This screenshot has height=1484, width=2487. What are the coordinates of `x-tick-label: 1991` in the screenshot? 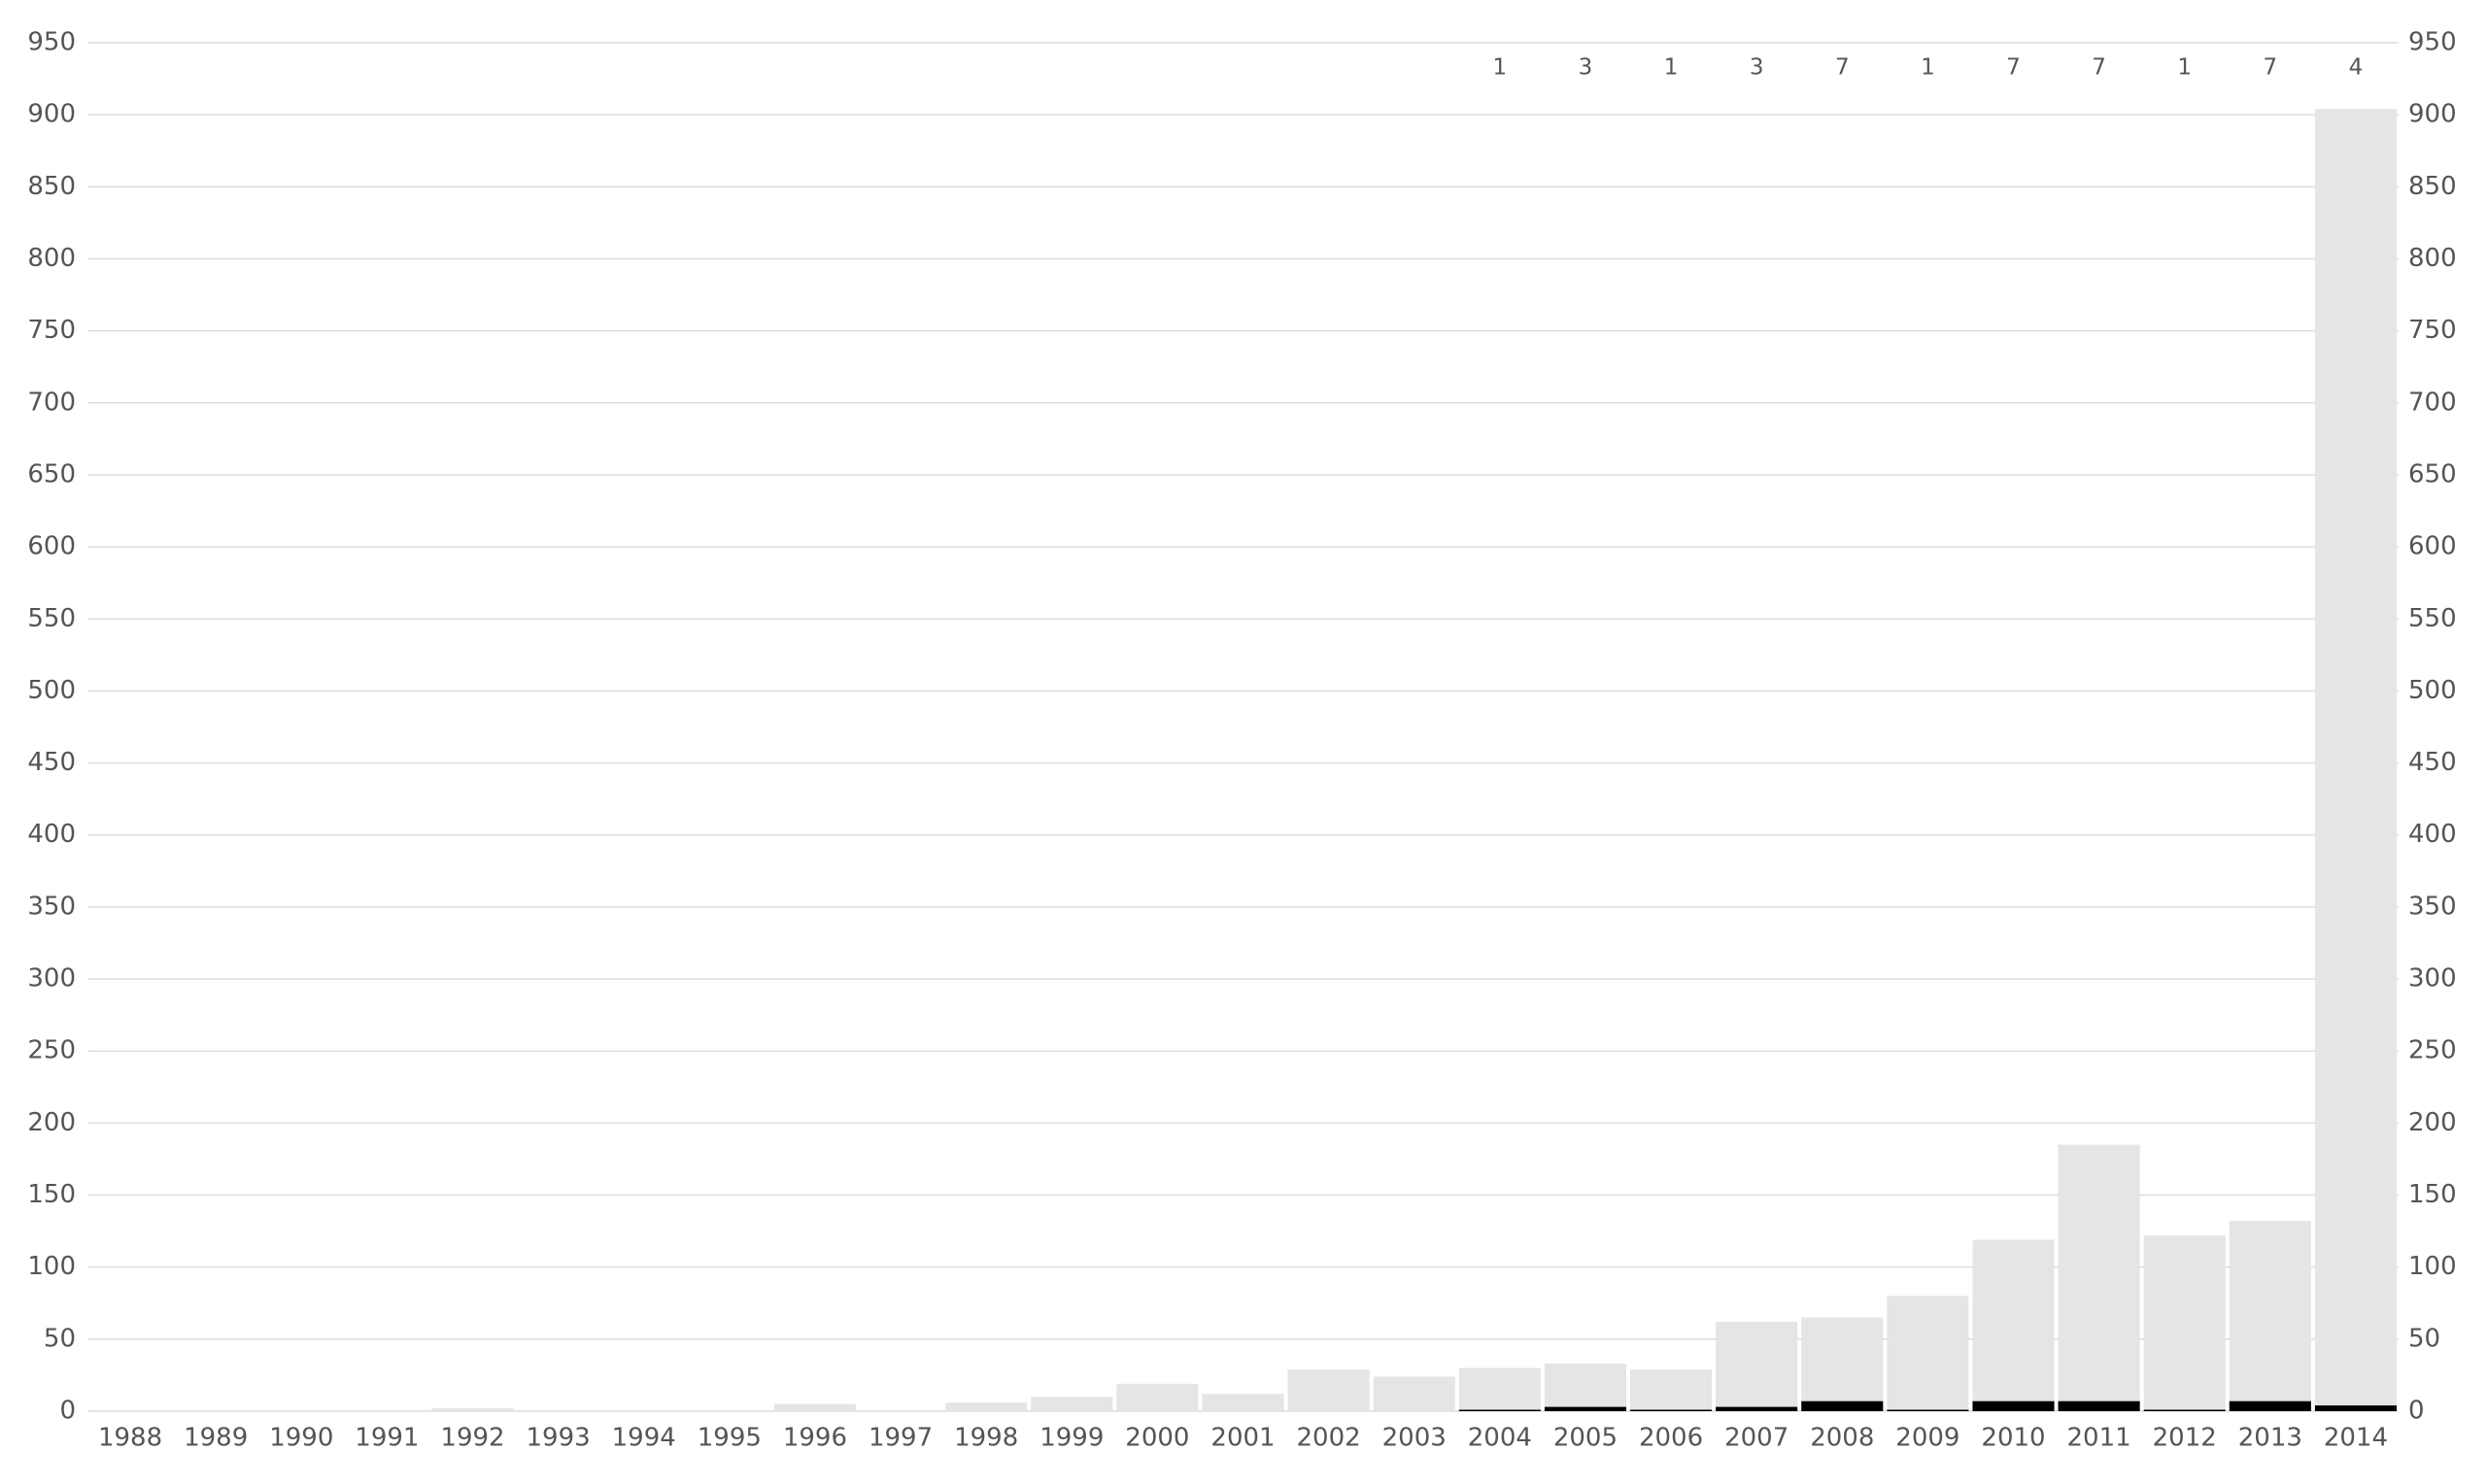 It's located at (387, 1439).